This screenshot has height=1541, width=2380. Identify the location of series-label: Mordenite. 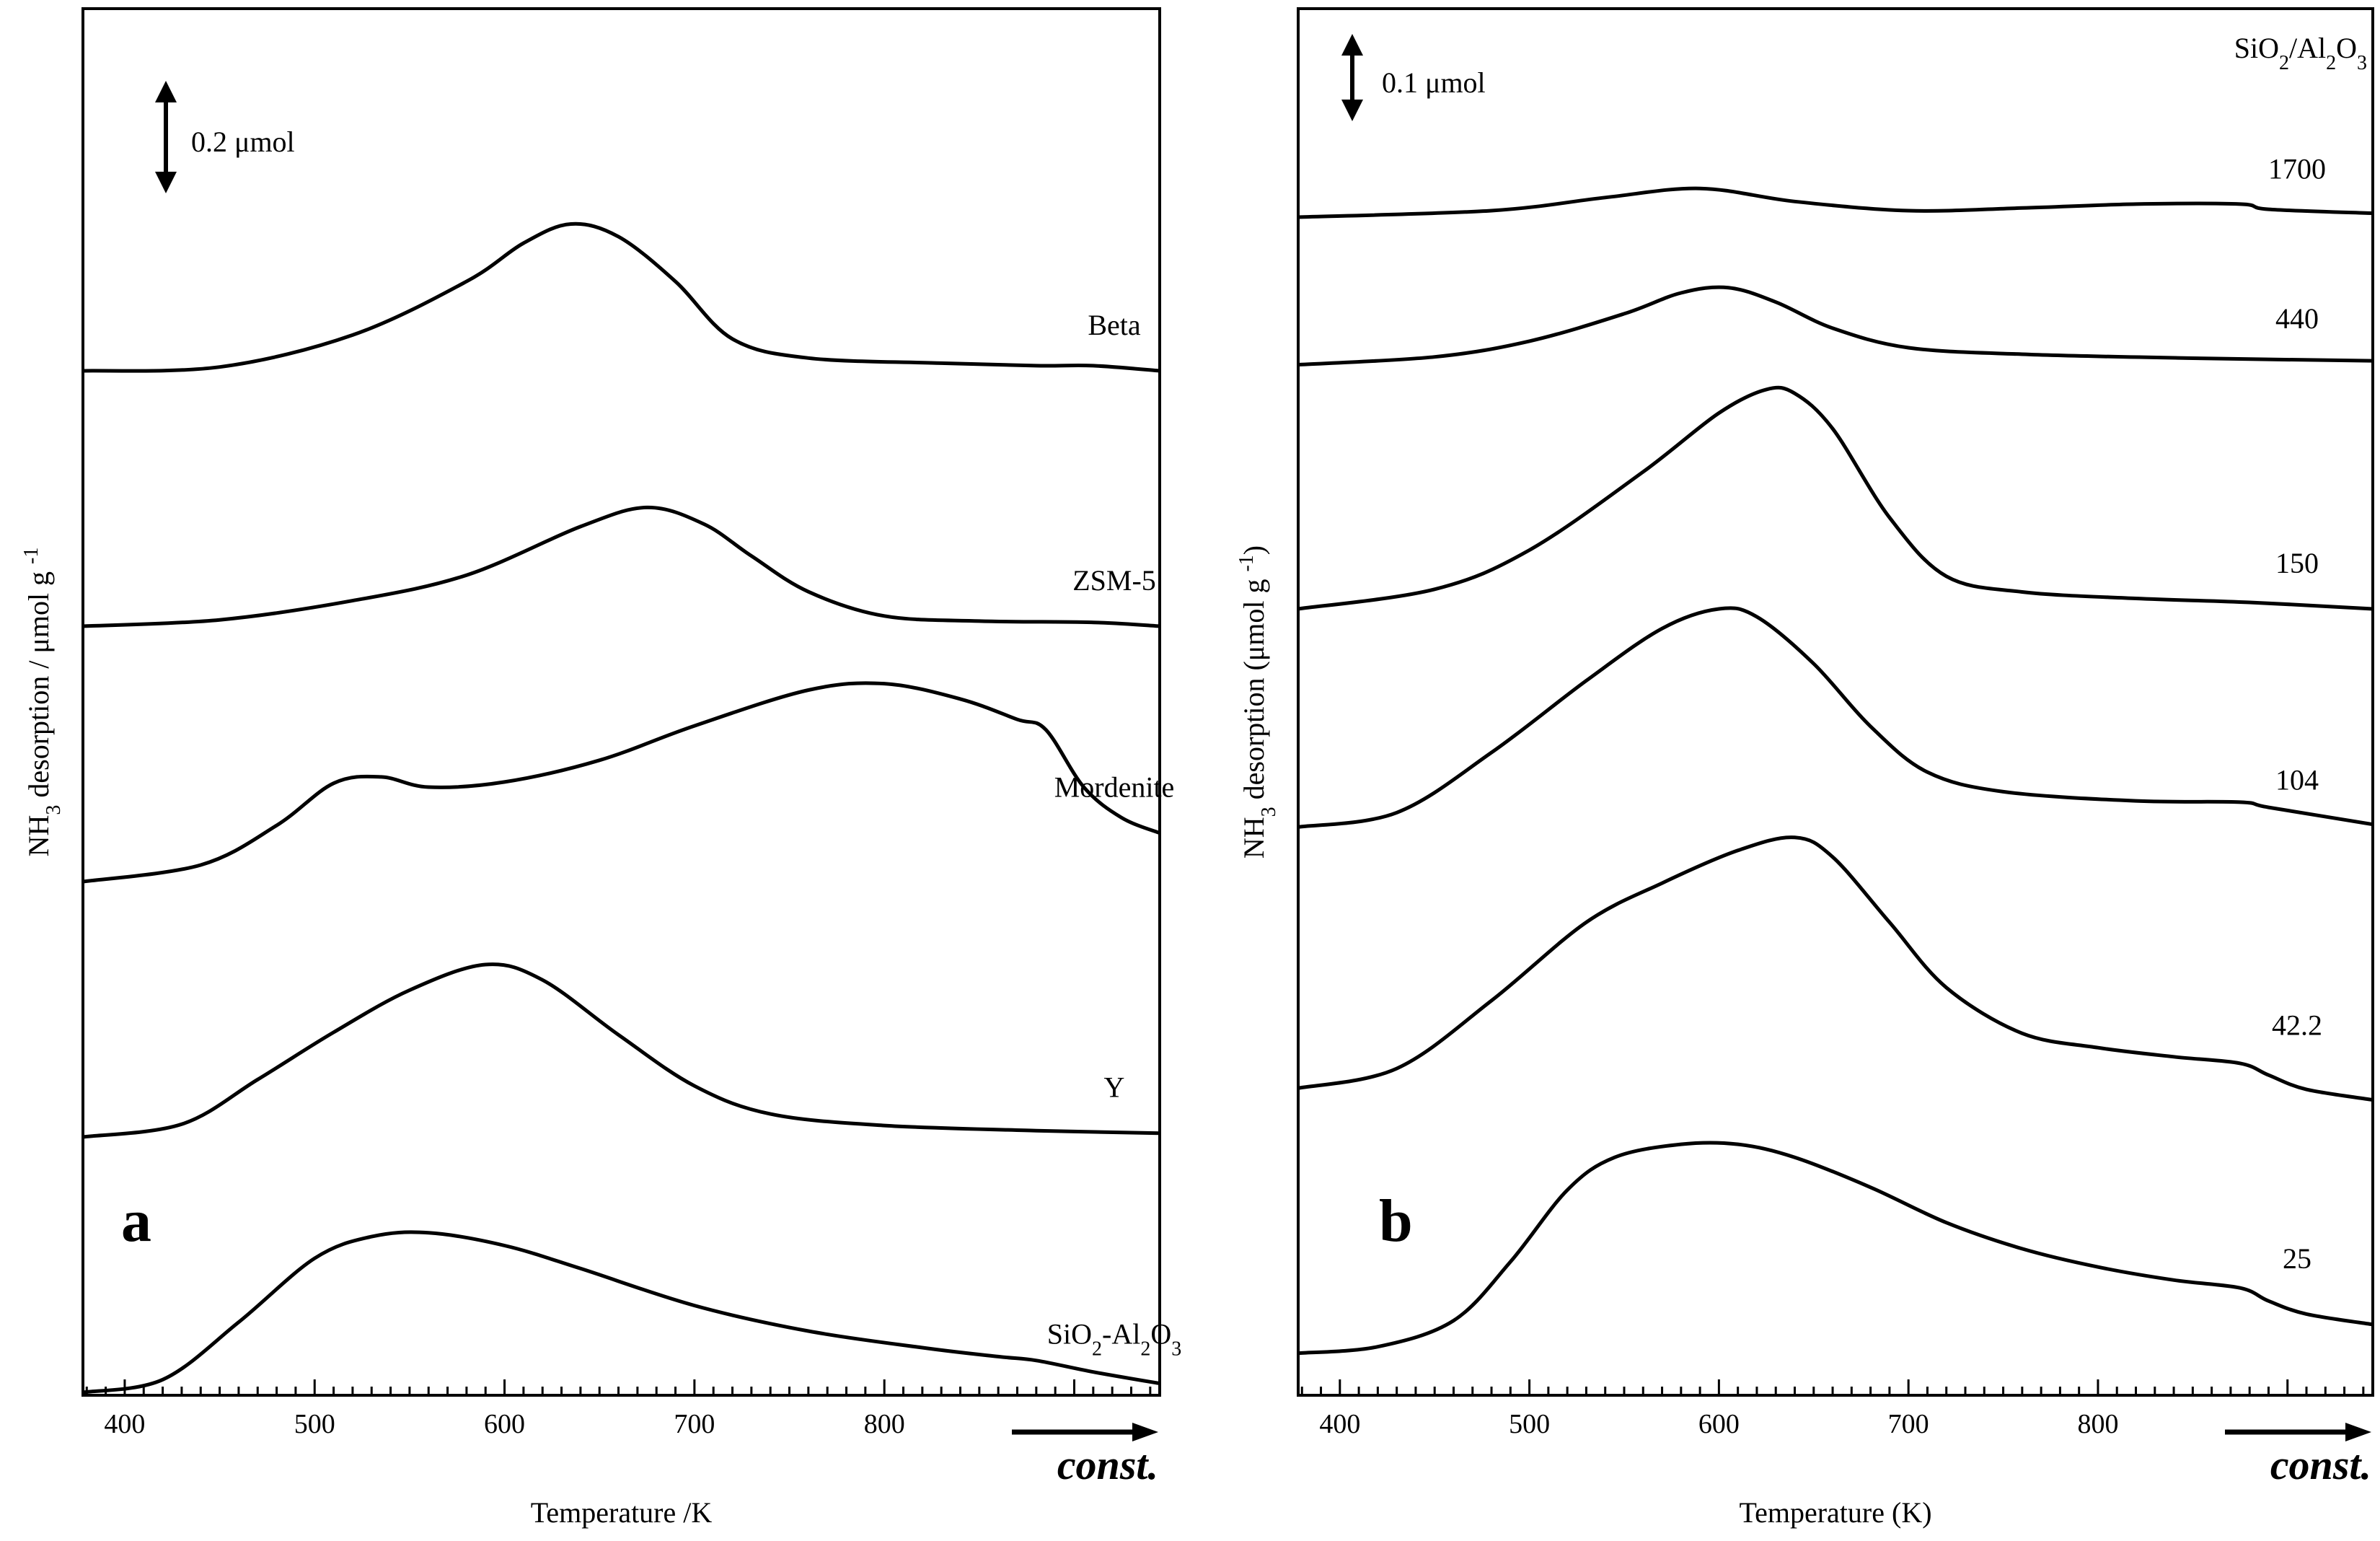
(1114, 787).